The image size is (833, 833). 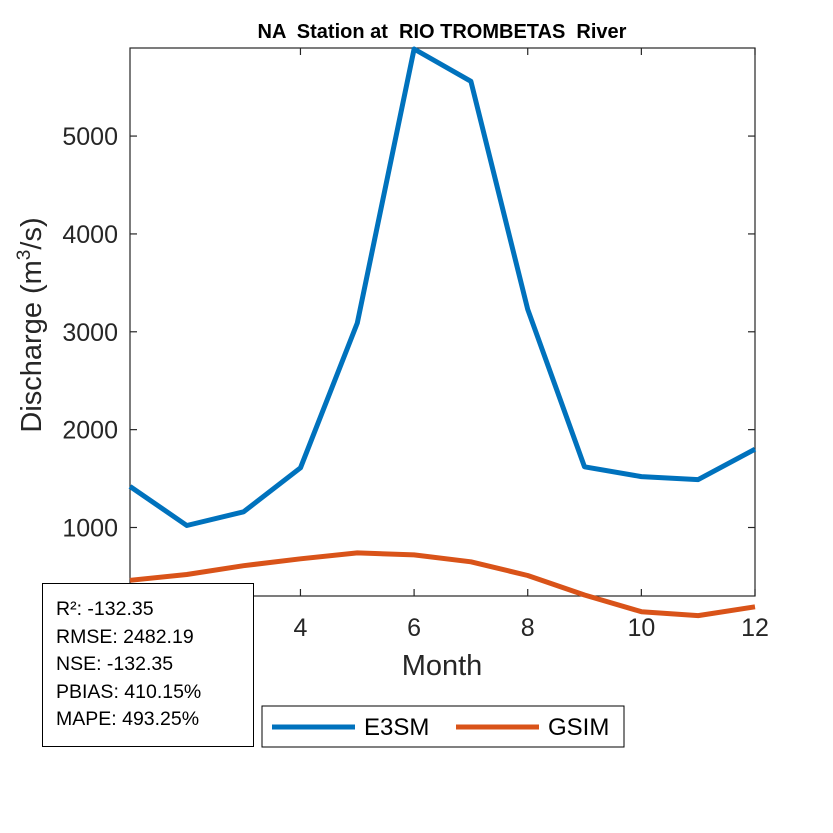 What do you see at coordinates (578, 727) in the screenshot?
I see `legend-label-gsim: GSIM` at bounding box center [578, 727].